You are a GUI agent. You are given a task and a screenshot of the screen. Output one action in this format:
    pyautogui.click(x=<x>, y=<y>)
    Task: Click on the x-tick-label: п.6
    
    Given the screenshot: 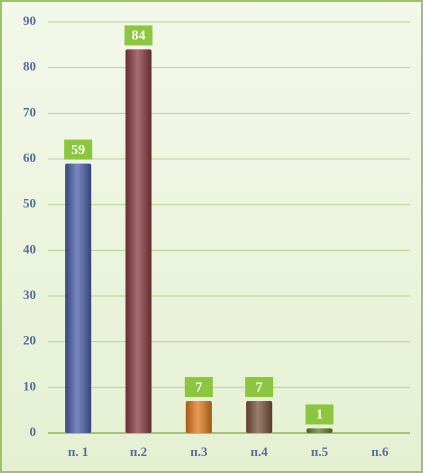 What is the action you would take?
    pyautogui.click(x=380, y=451)
    